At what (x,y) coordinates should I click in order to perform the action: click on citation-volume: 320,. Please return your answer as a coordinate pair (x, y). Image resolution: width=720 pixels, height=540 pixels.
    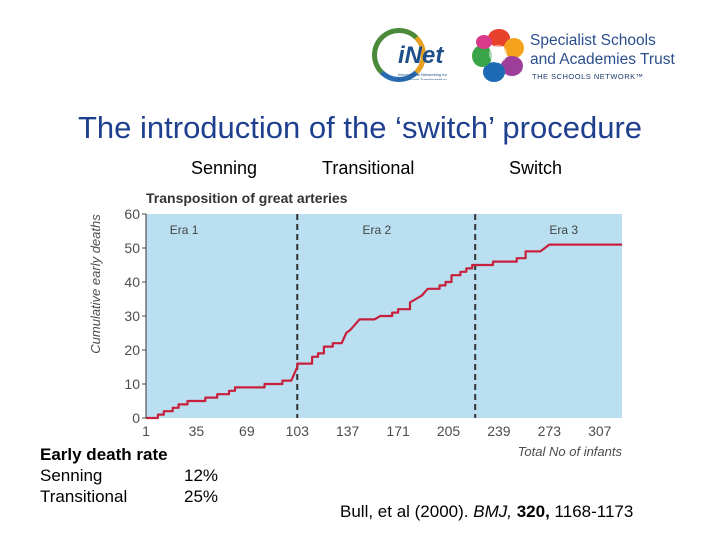
    Looking at the image, I should click on (533, 511).